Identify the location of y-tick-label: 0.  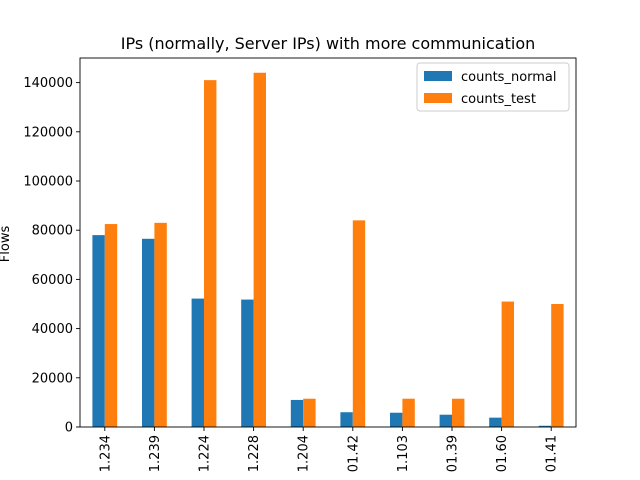
(69, 428).